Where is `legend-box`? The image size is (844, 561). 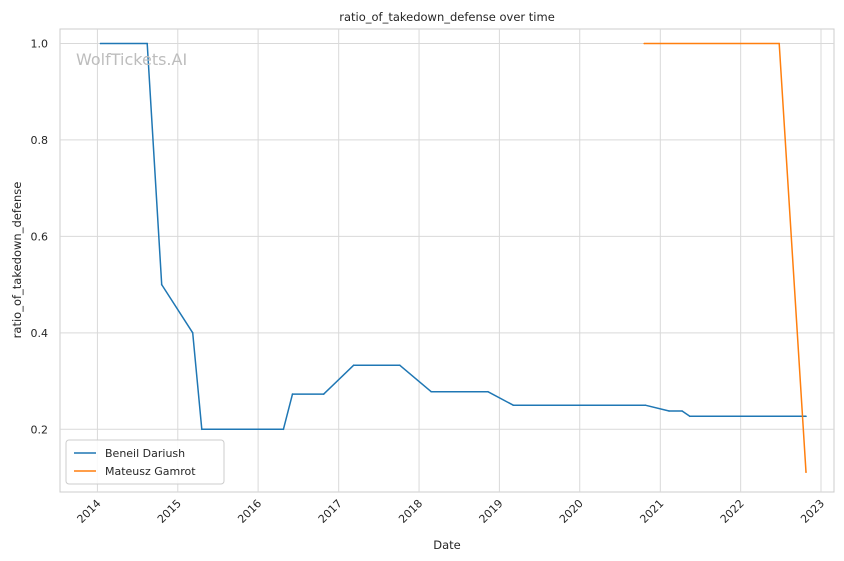
legend-box is located at coordinates (145, 462).